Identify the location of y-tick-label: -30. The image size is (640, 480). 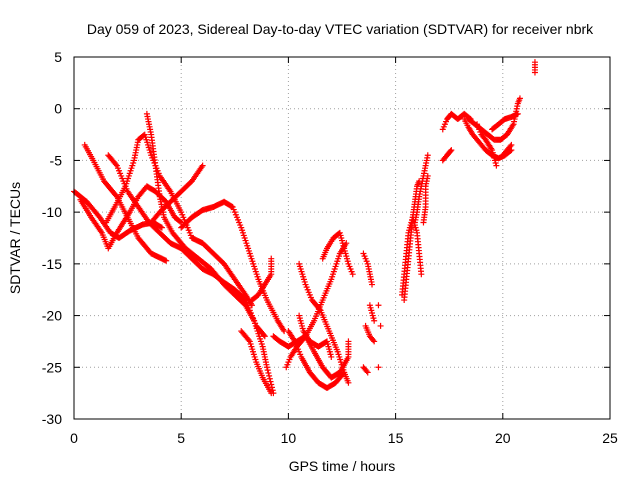
(52, 419).